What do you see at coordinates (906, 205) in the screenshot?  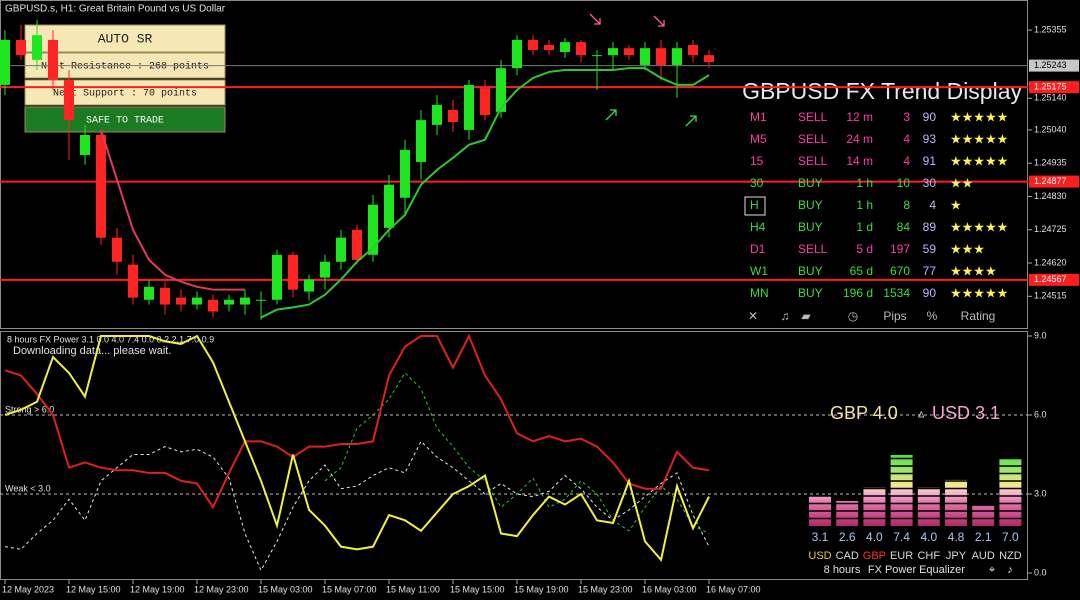 I see `trend-cell: 8` at bounding box center [906, 205].